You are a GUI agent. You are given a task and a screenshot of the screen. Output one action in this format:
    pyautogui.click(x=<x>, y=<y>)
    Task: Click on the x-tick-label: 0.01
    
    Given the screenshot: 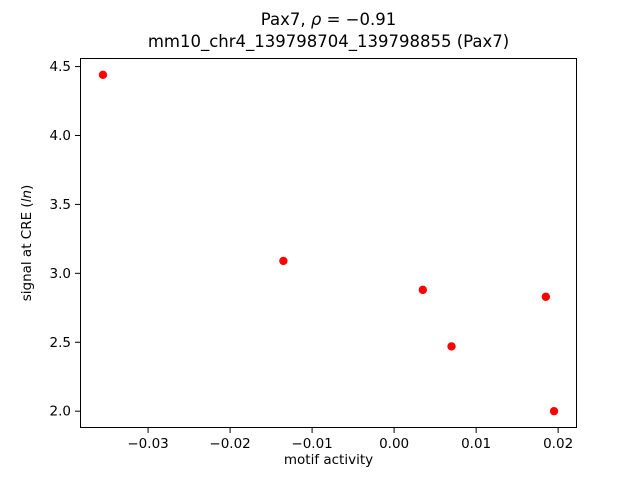 What is the action you would take?
    pyautogui.click(x=476, y=444)
    